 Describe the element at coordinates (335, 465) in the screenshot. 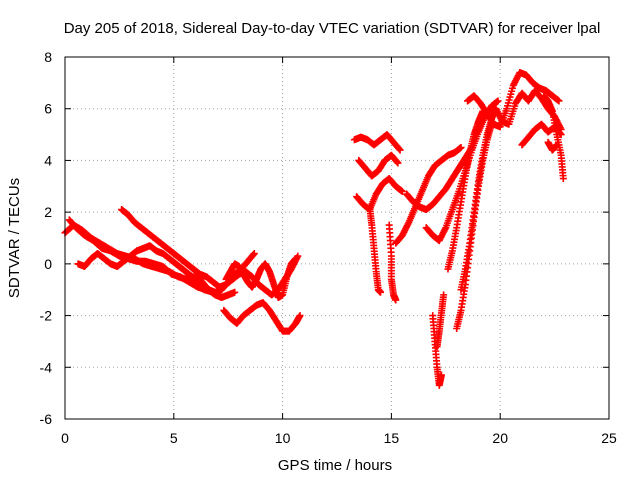

I see `x-axis-label: GPS time / hours` at that location.